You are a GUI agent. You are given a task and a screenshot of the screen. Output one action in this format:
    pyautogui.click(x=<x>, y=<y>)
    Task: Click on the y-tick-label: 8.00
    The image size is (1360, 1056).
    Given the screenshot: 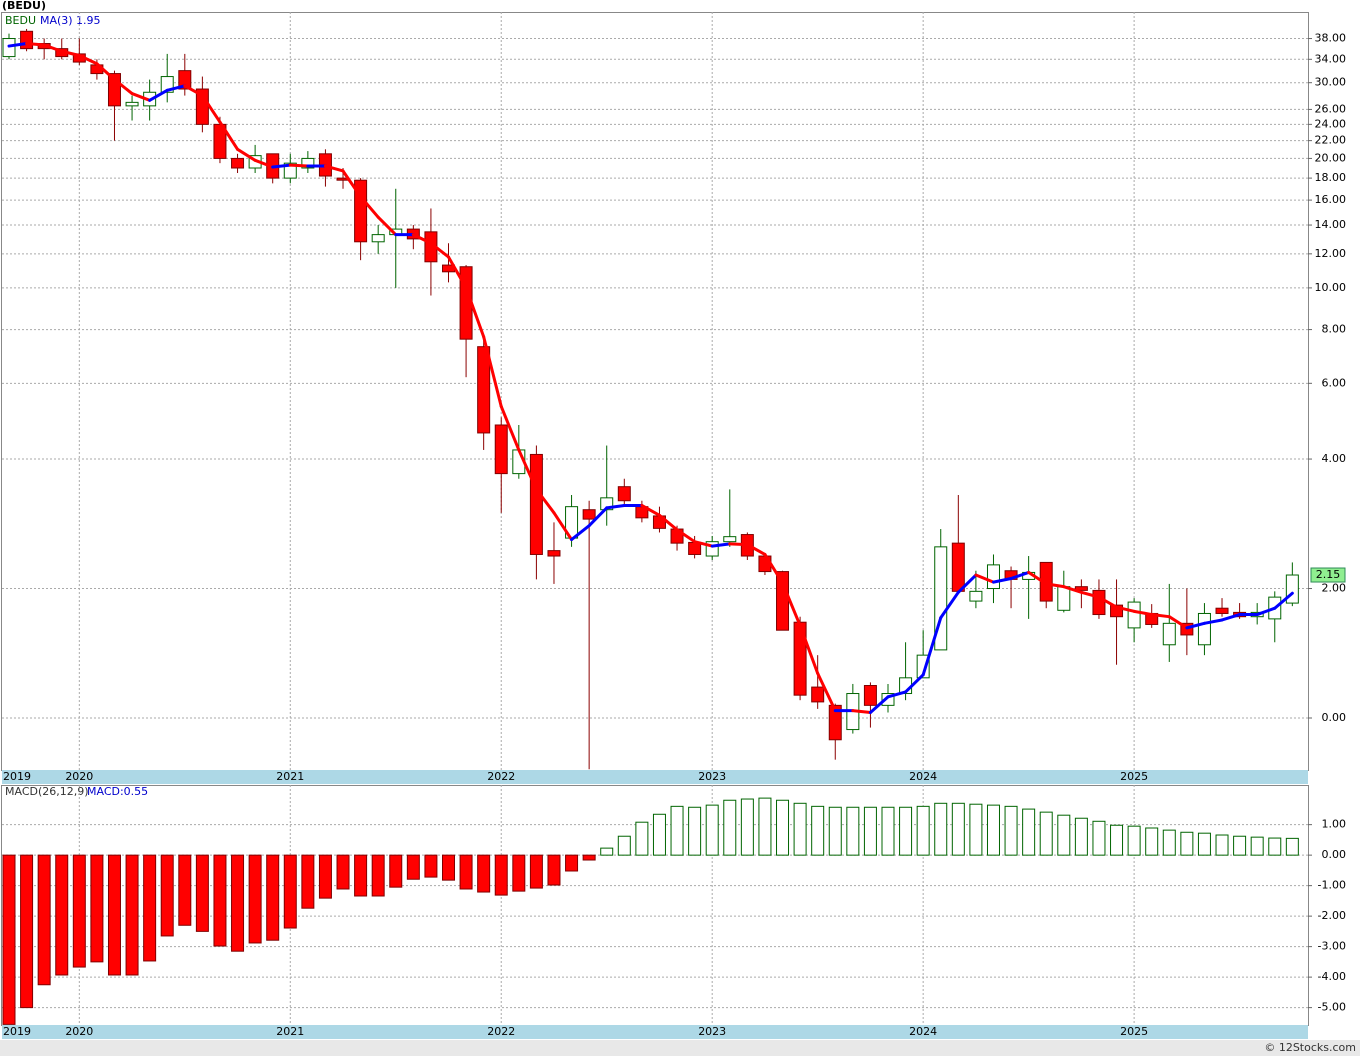 What is the action you would take?
    pyautogui.click(x=1334, y=329)
    